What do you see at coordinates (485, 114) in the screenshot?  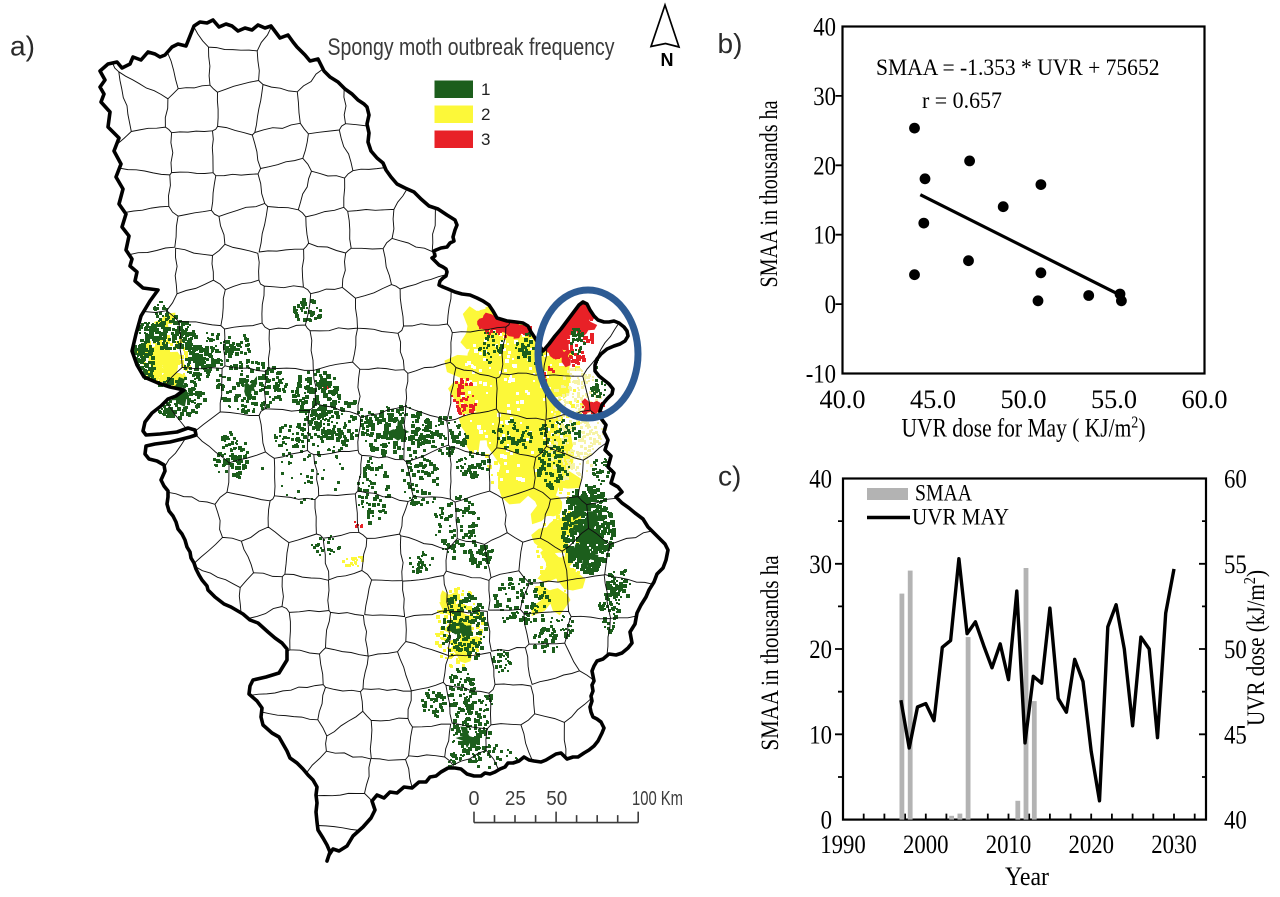 I see `svg-text: 2` at bounding box center [485, 114].